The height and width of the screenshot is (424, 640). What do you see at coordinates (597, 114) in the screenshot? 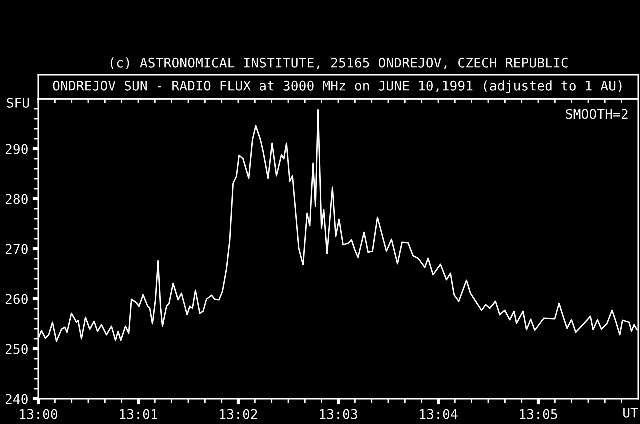
I see `annotation: SMOOTH=2` at bounding box center [597, 114].